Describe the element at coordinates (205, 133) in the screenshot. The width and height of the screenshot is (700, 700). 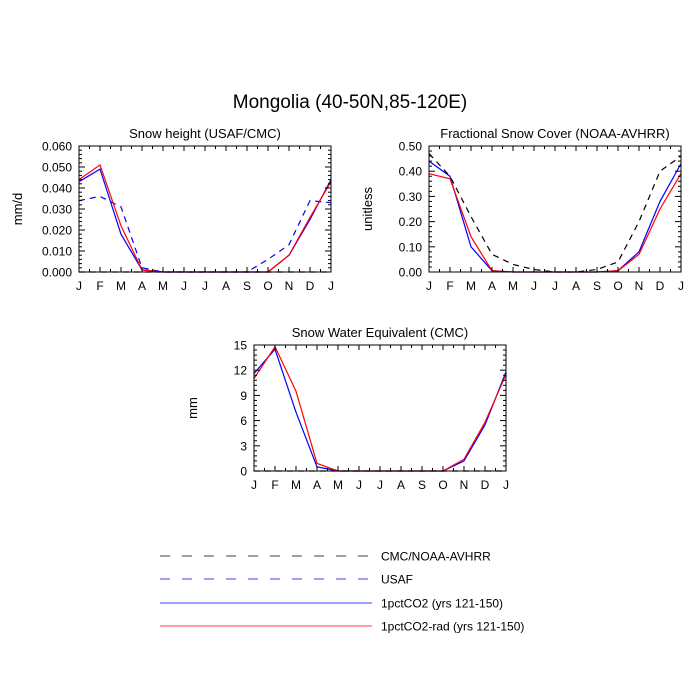
I see `panel-title: Snow height (USAF/CMC)` at that location.